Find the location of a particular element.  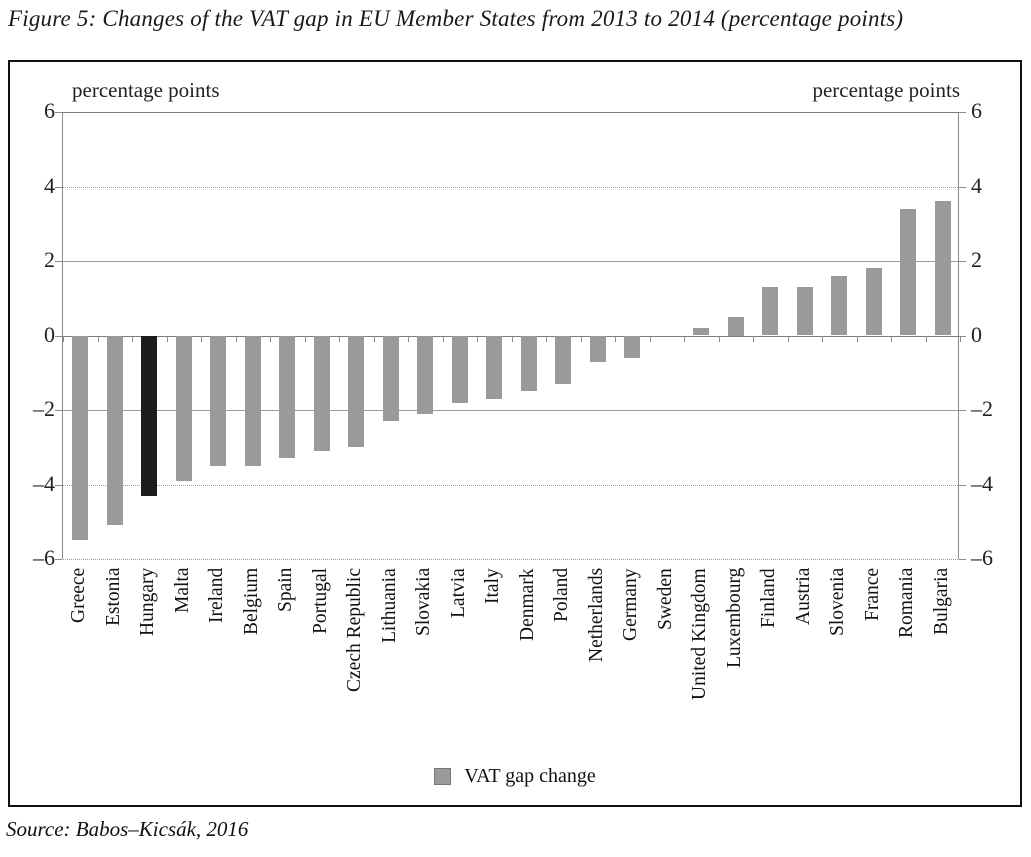

xlabel-latvia: Latvia is located at coordinates (458, 593).